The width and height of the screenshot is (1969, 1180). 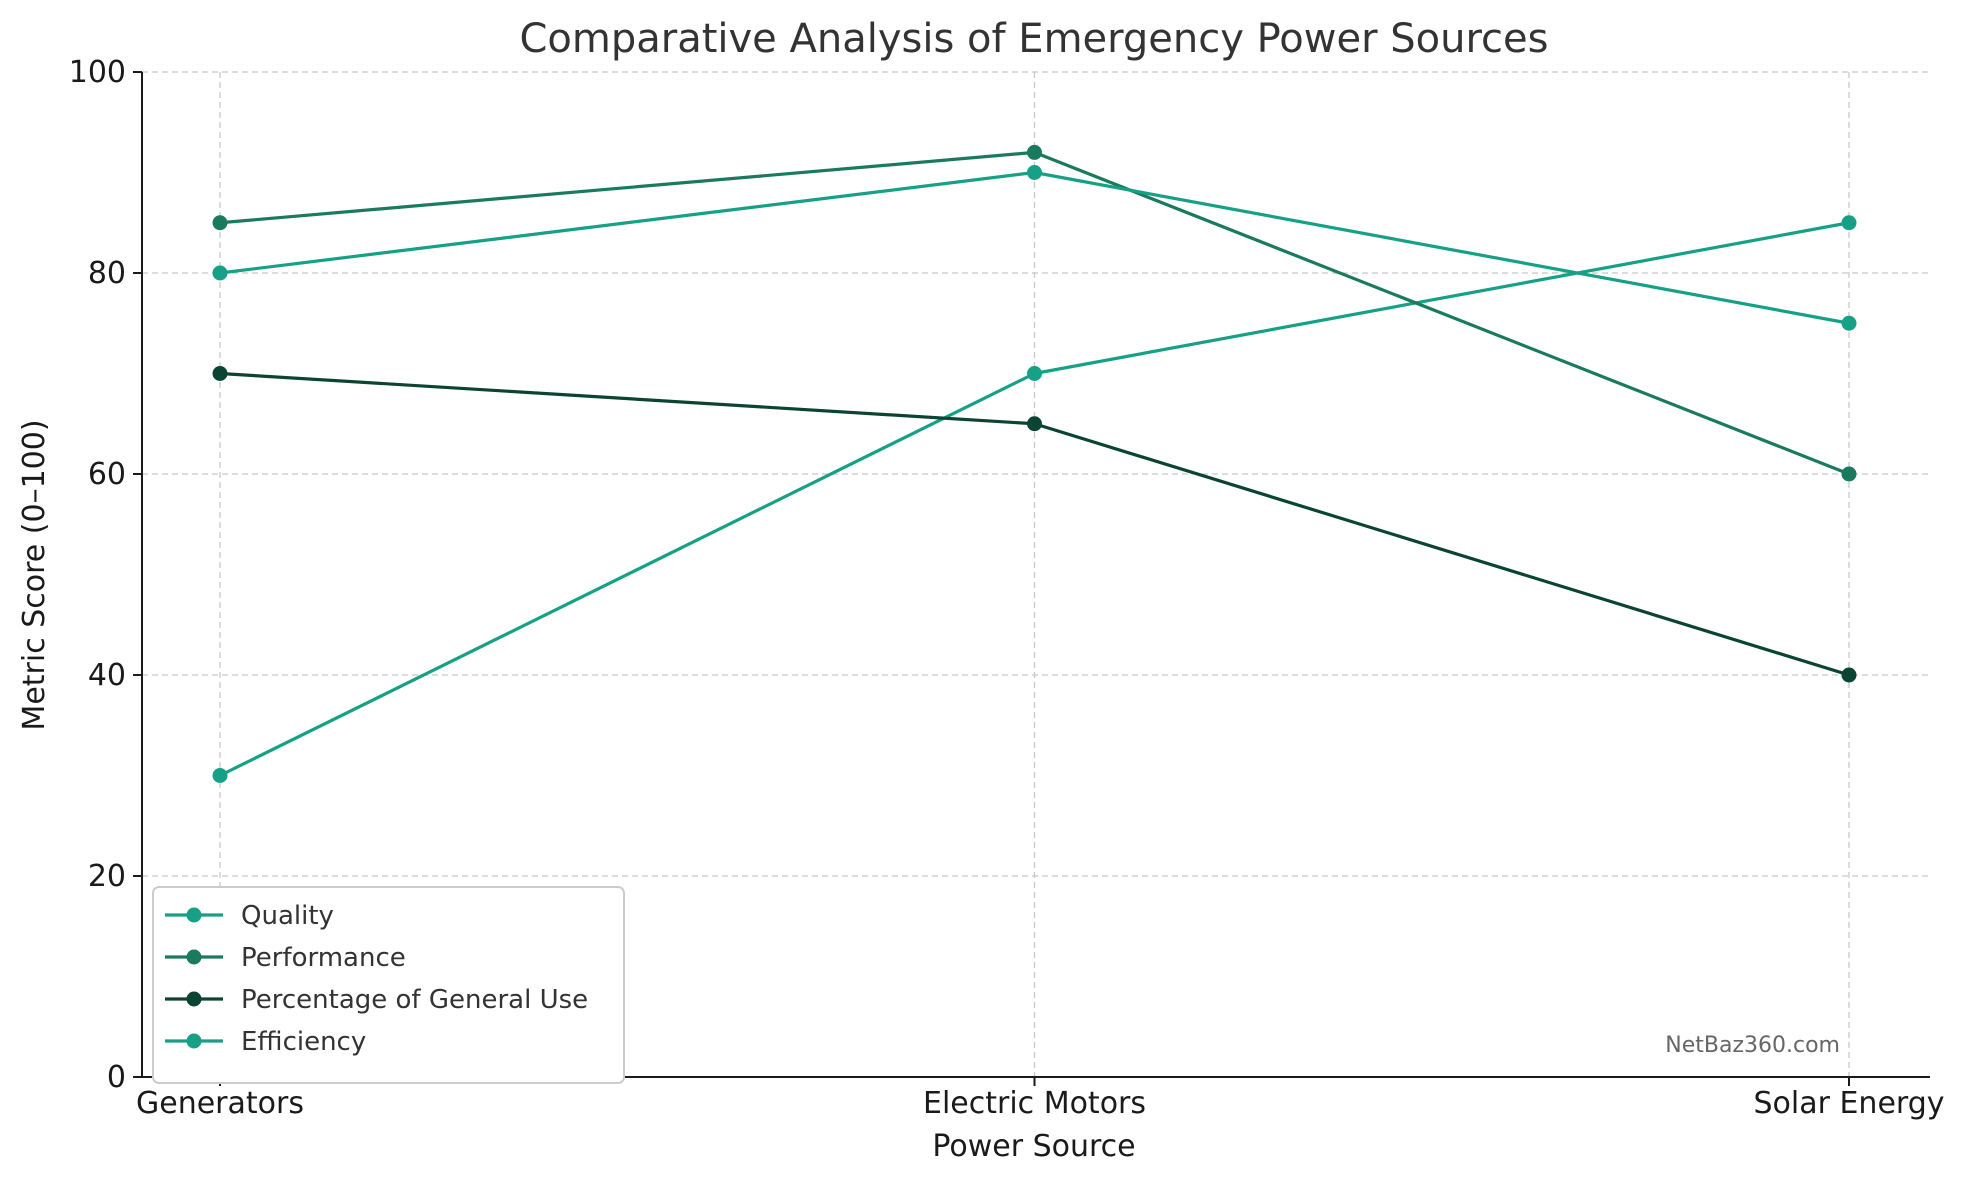 I want to click on legend-label: Performance, so click(x=323, y=958).